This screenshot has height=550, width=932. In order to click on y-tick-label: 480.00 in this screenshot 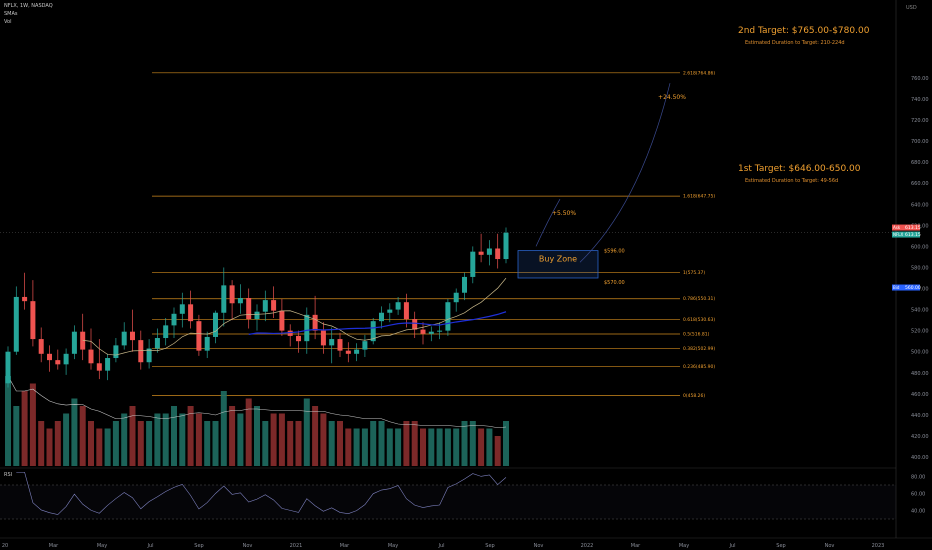, I will do `click(920, 374)`.